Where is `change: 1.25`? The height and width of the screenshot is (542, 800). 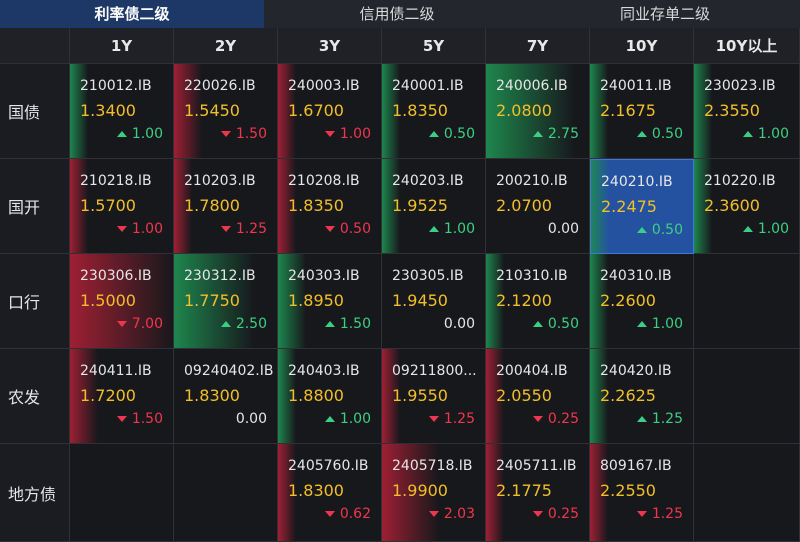 change: 1.25 is located at coordinates (451, 419).